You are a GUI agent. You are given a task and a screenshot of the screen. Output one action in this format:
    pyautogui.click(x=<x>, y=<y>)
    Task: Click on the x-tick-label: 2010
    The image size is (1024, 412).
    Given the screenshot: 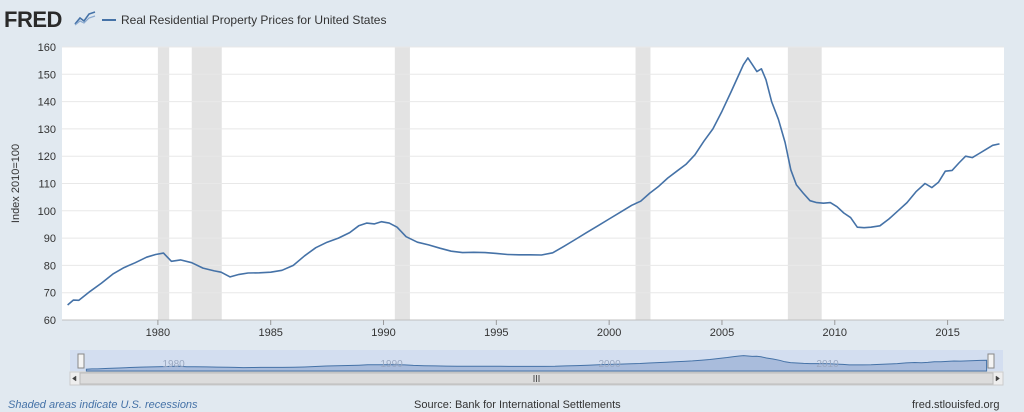 What is the action you would take?
    pyautogui.click(x=835, y=333)
    